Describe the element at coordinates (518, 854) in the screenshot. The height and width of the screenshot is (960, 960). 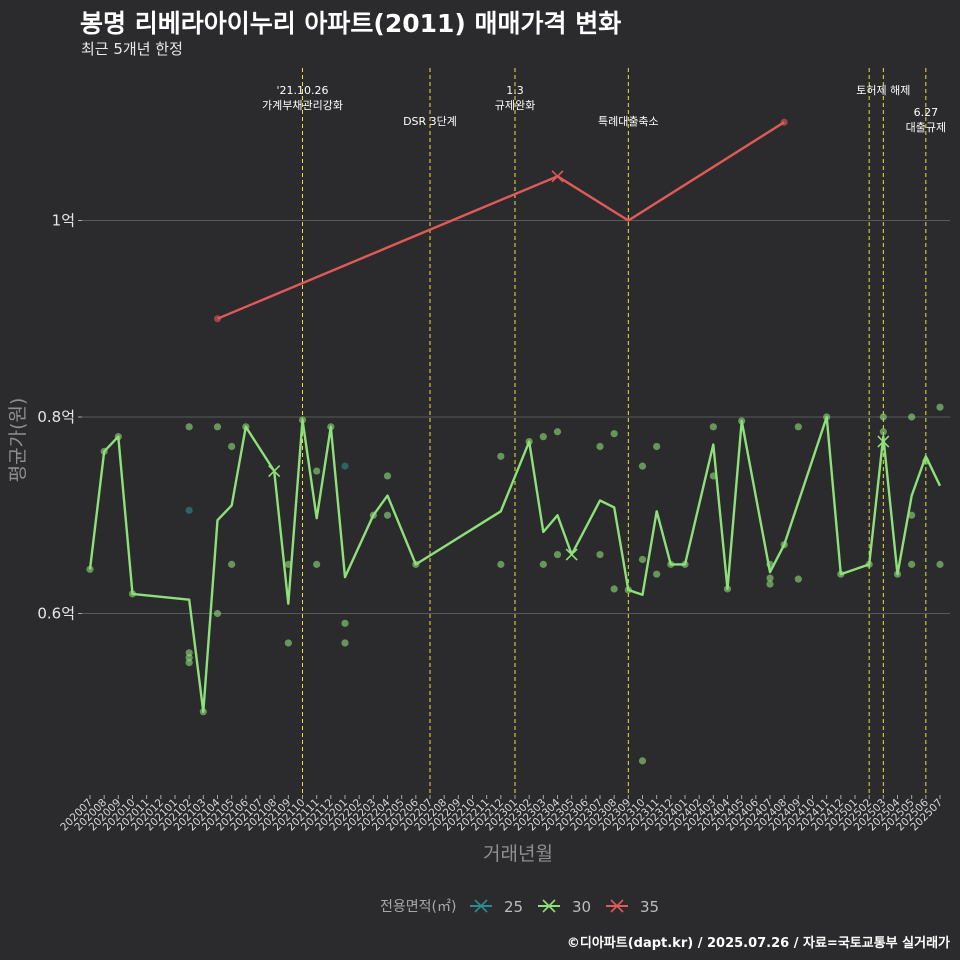
I see `x-axis-title: 거래년월` at that location.